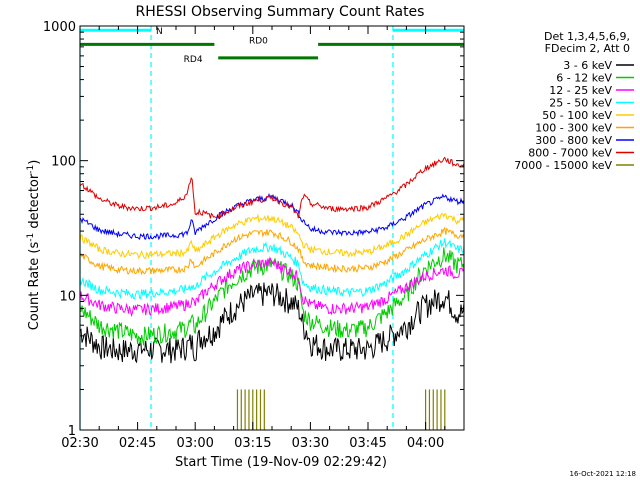 This screenshot has width=640, height=480. I want to click on ylabel-end: ), so click(34, 162).